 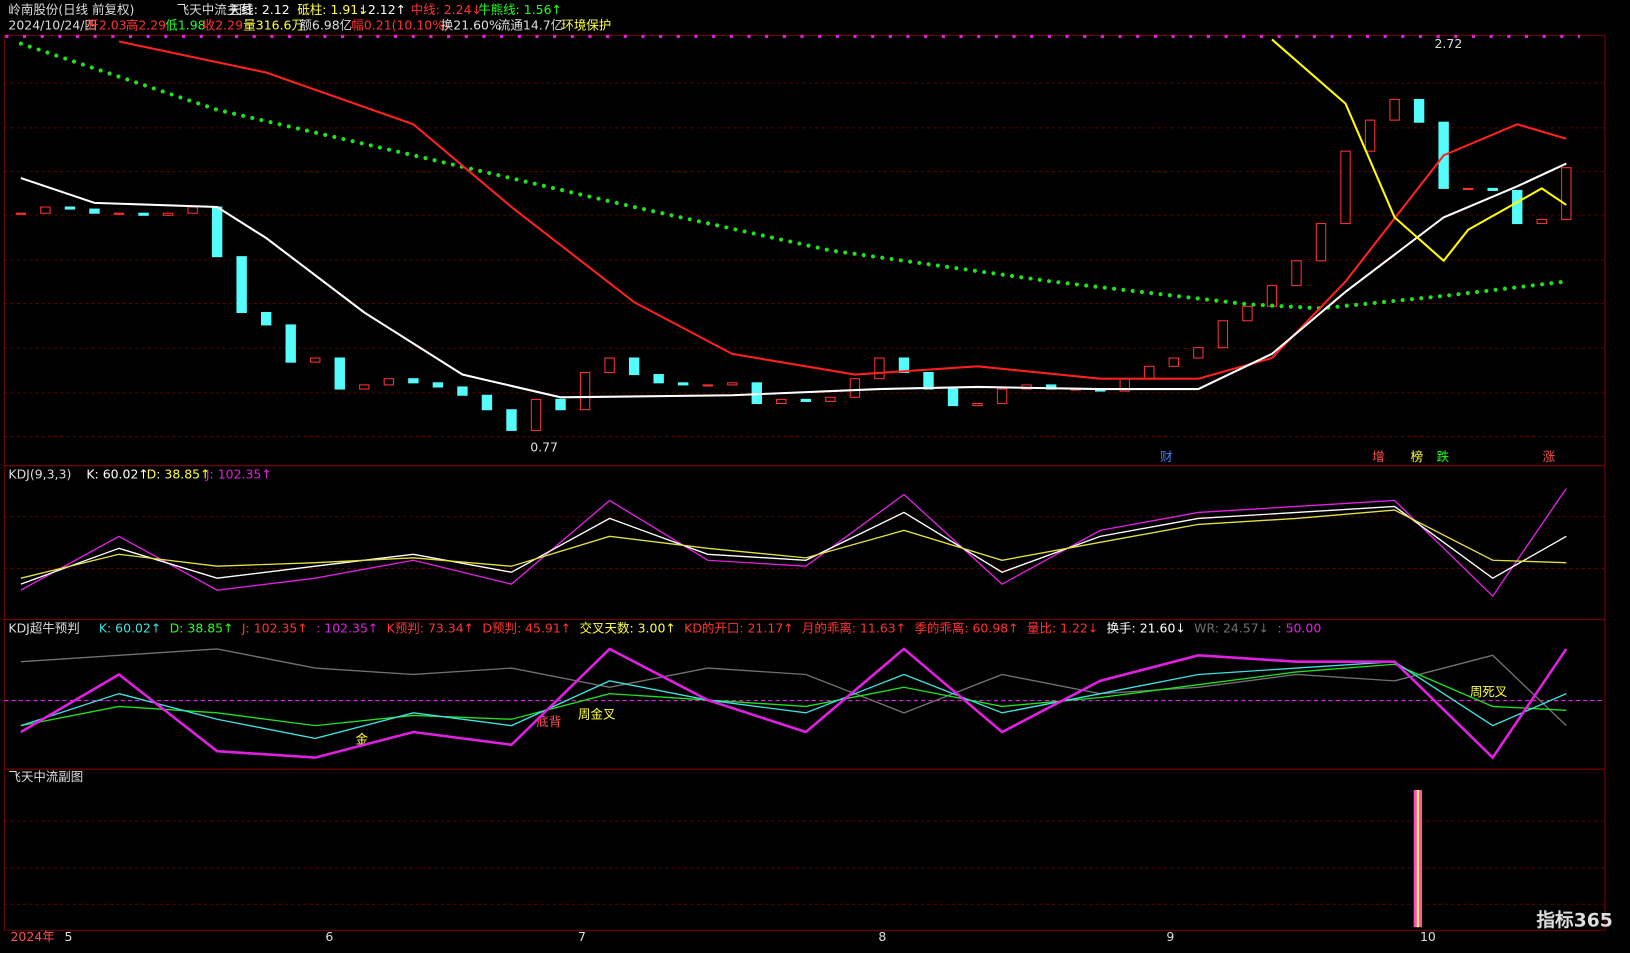 I want to click on wr-line, so click(x=793, y=687).